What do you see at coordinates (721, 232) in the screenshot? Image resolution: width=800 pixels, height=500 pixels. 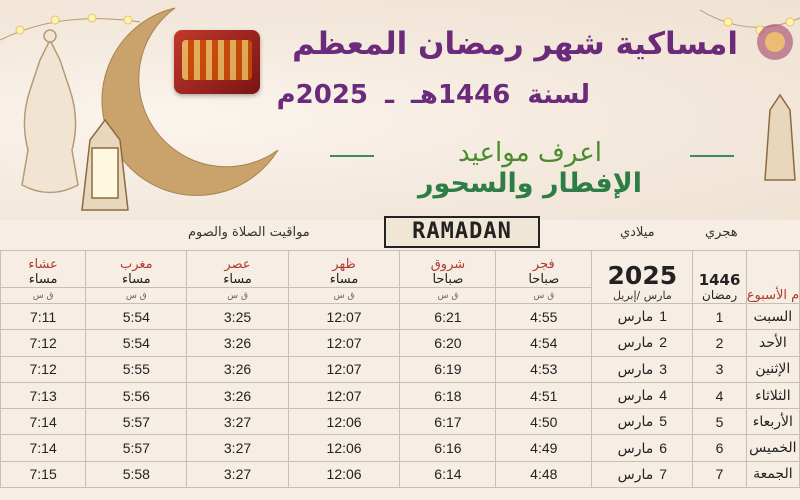 I see `hijri-label: هجري` at bounding box center [721, 232].